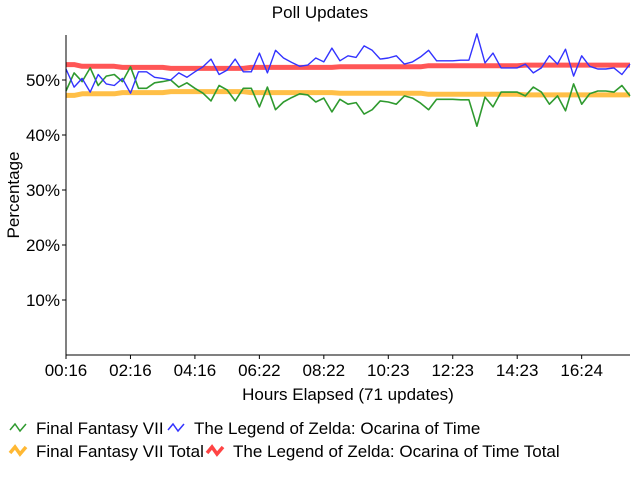 The image size is (640, 480). I want to click on legend-label: Final Fantasy VII, so click(100, 428).